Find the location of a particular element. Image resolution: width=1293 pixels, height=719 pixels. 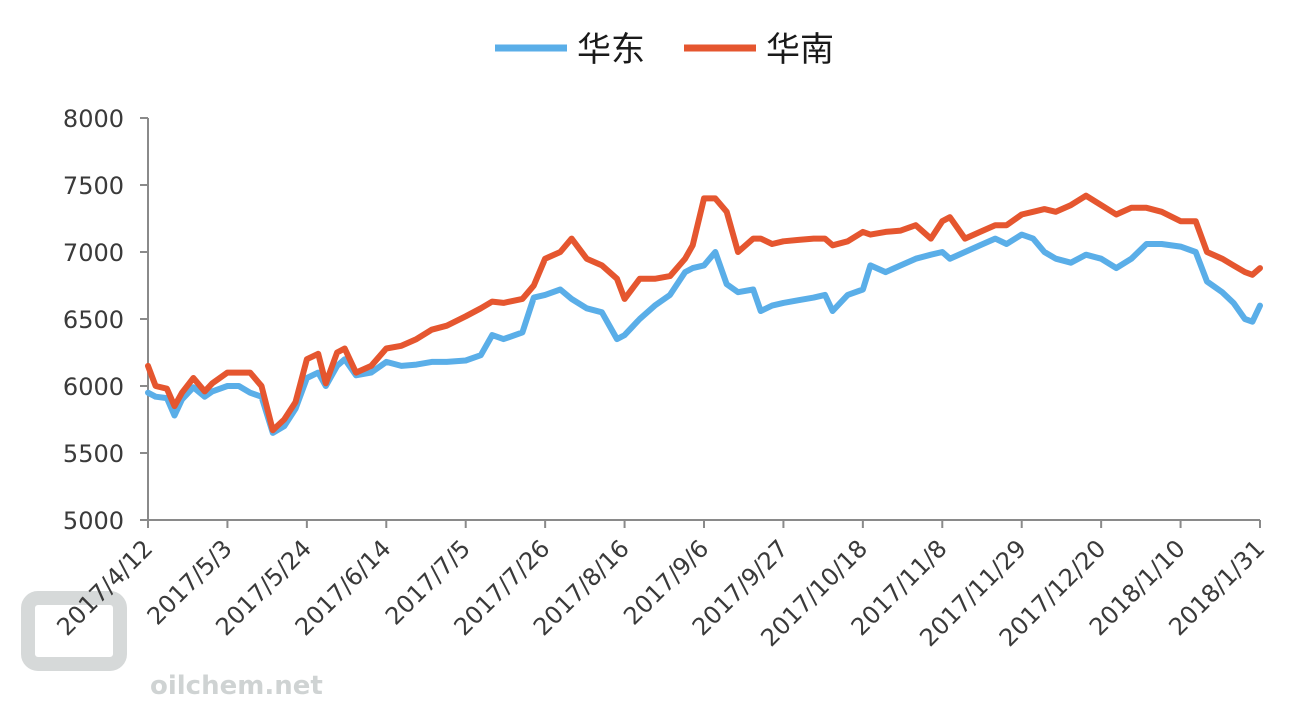

y-tick-label: 8000 is located at coordinates (93, 119).